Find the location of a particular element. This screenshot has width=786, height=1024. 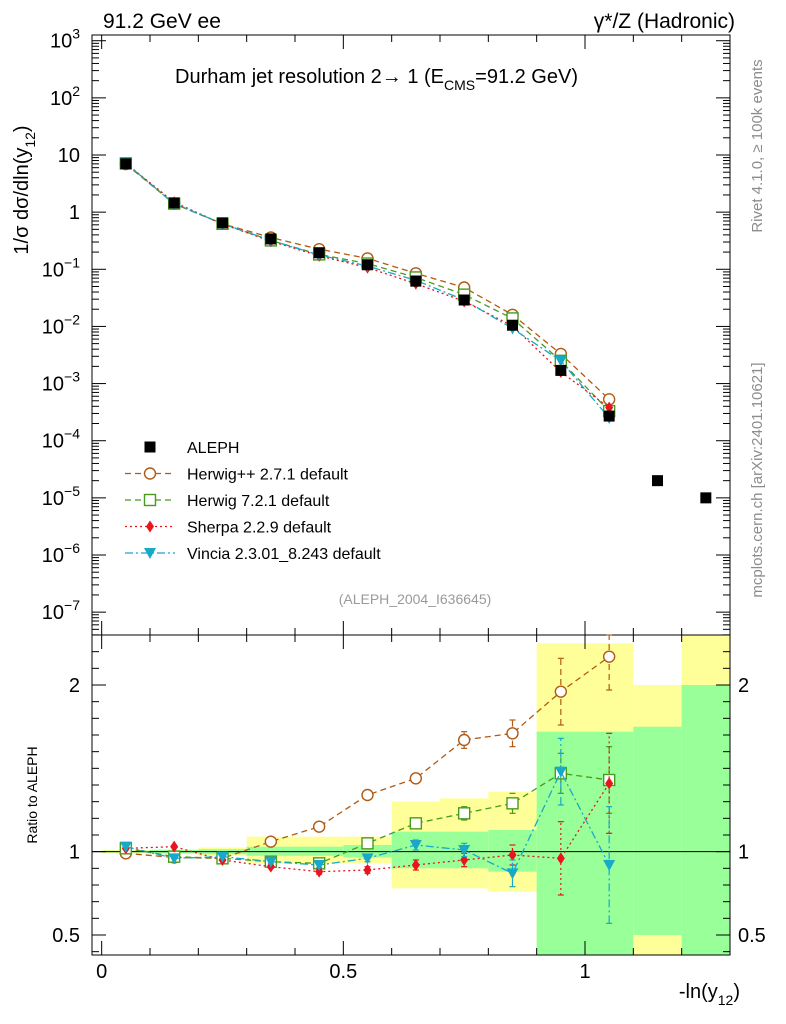

legend-label-1: Herwig++ 2.7.1 default is located at coordinates (268, 475).